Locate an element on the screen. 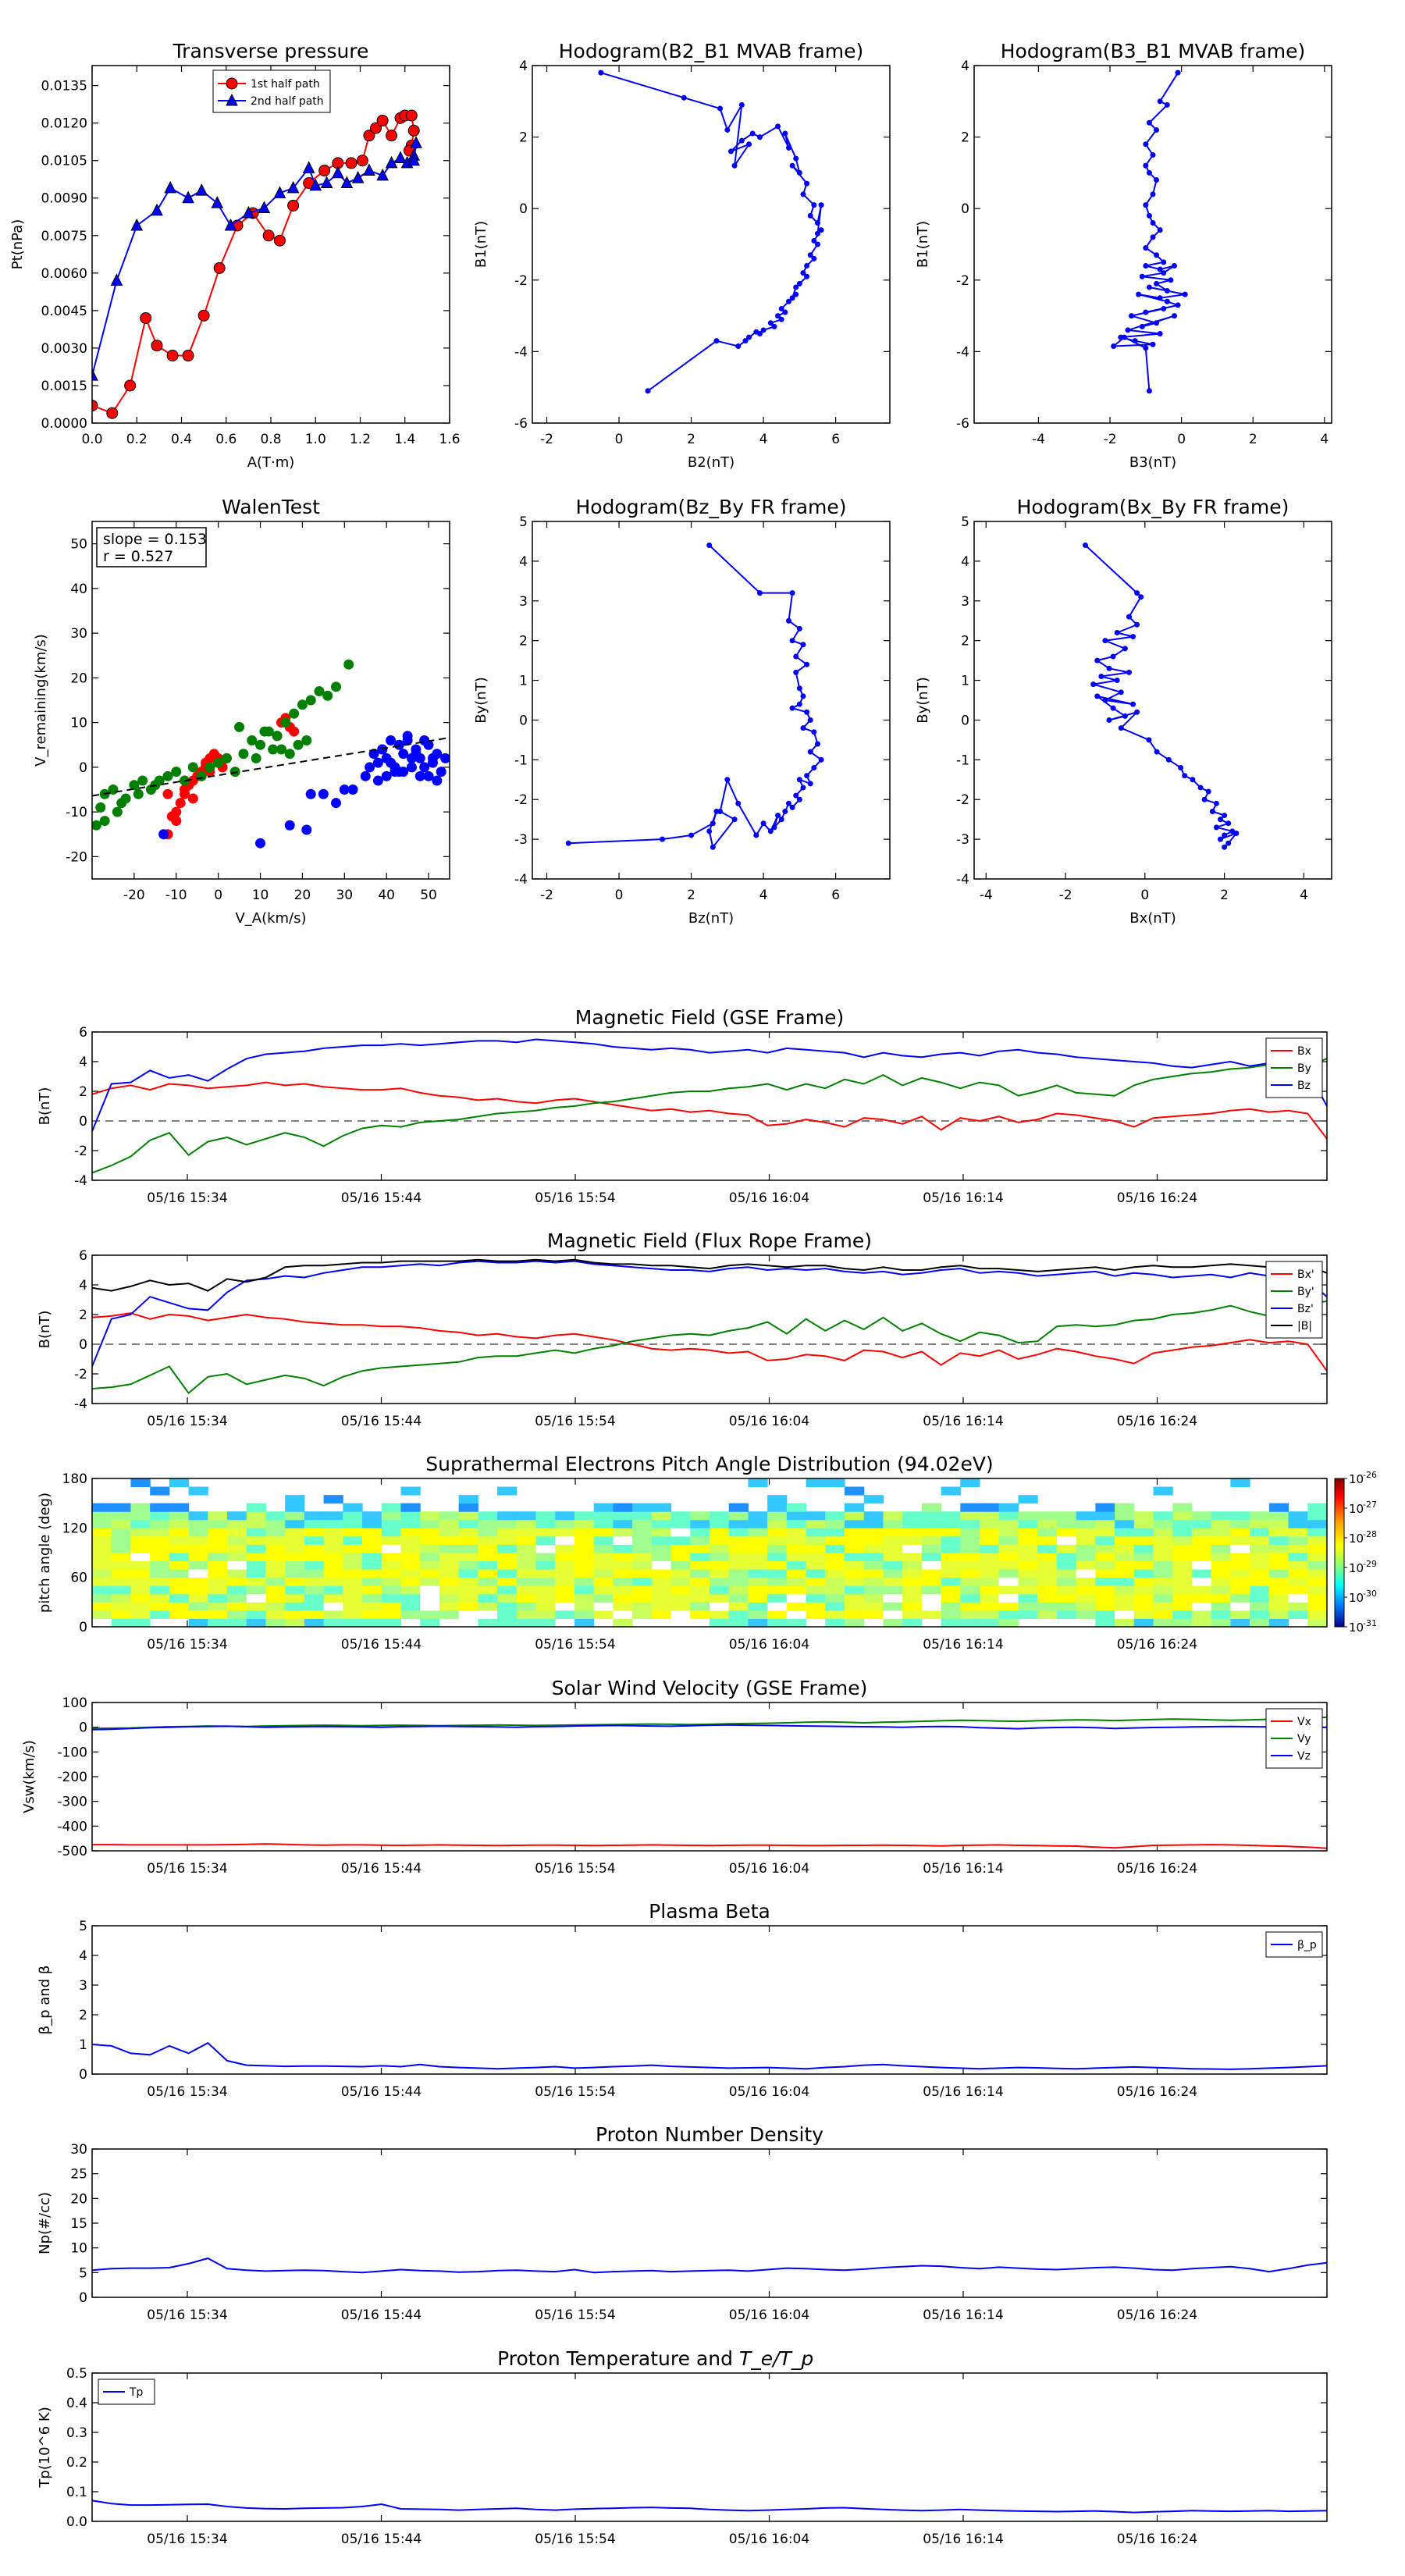  legend-marker is located at coordinates (232, 83).